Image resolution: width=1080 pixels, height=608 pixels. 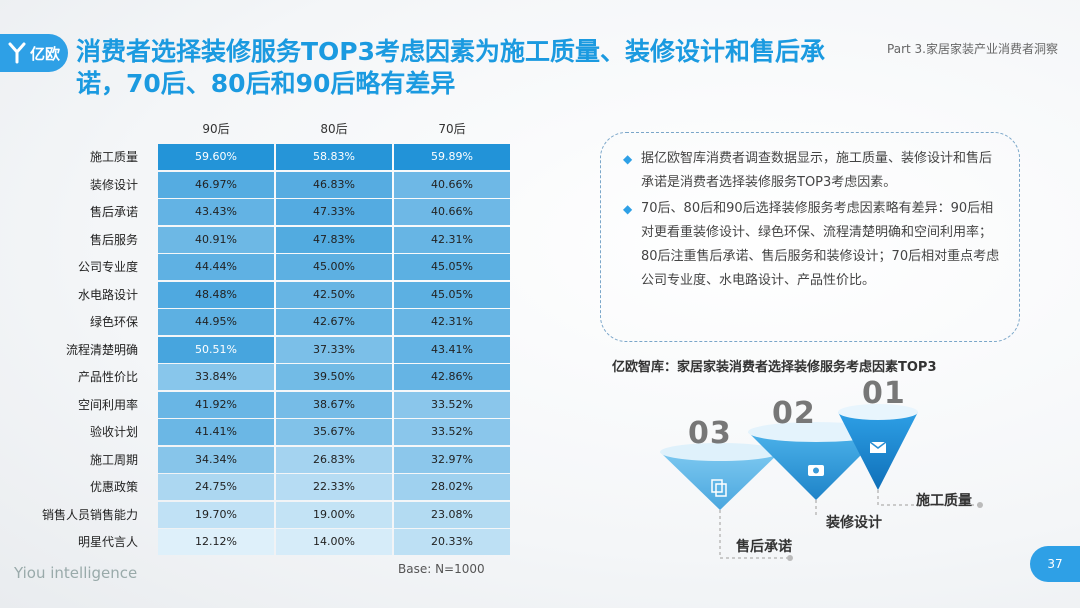 I want to click on row-label: 产品性价比, so click(x=107, y=377).